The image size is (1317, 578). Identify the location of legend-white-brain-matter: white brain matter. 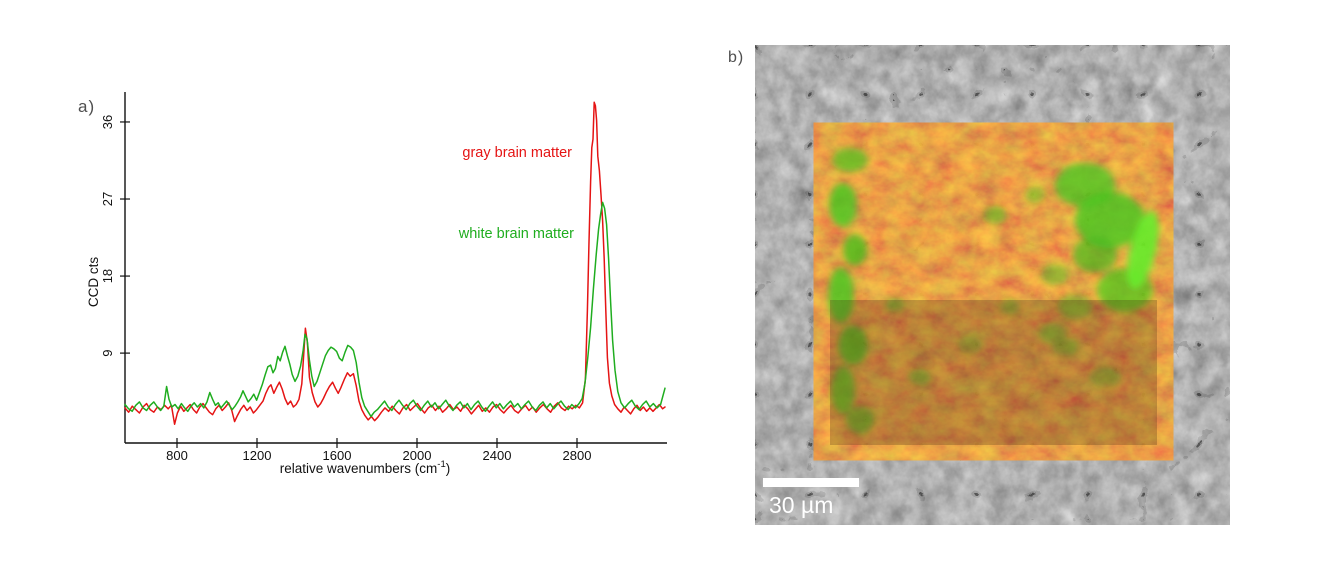
(516, 234).